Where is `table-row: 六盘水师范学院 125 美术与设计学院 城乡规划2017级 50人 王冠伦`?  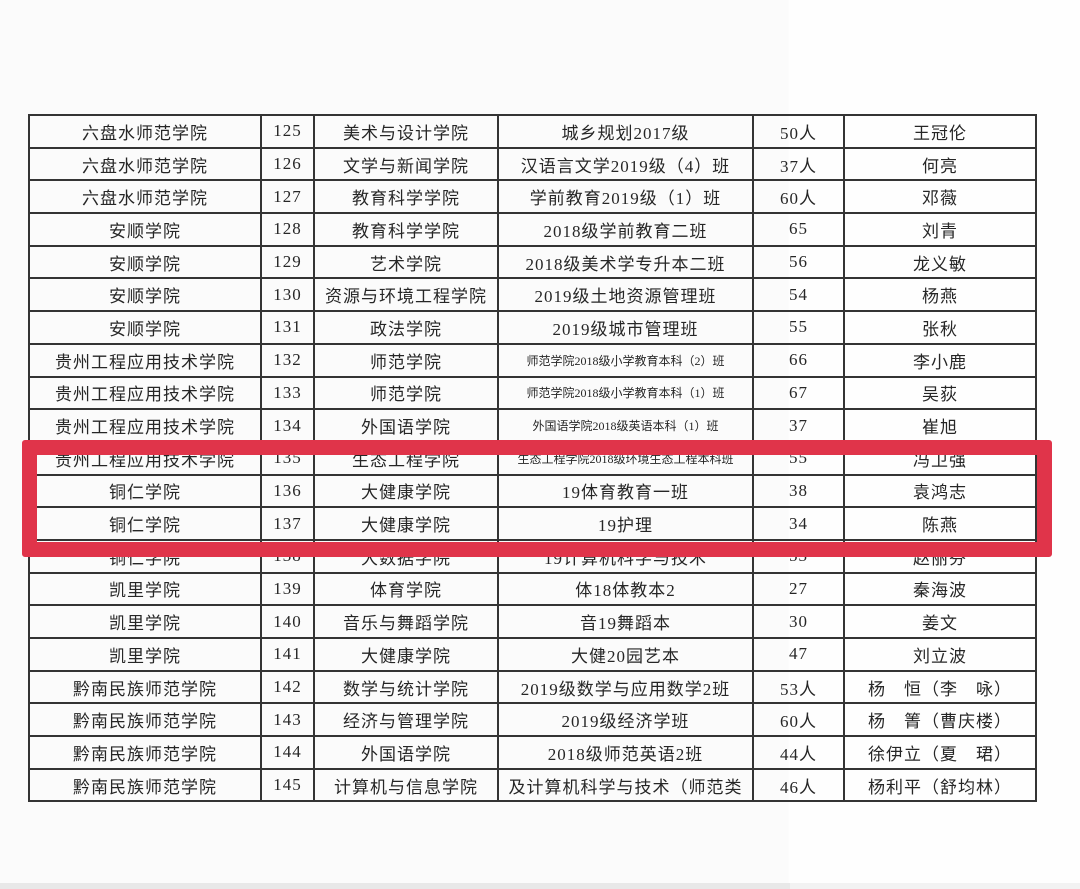
table-row: 六盘水师范学院 125 美术与设计学院 城乡规划2017级 50人 王冠伦 is located at coordinates (532, 131).